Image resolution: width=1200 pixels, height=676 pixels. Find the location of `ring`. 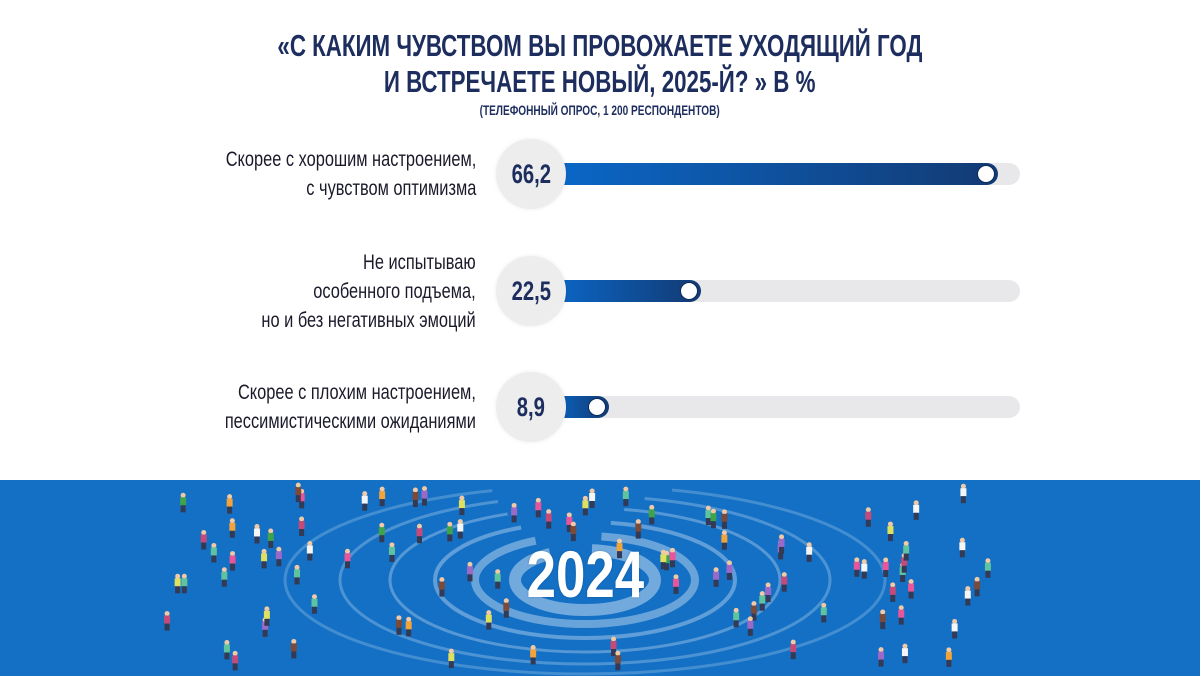

ring is located at coordinates (585, 580).